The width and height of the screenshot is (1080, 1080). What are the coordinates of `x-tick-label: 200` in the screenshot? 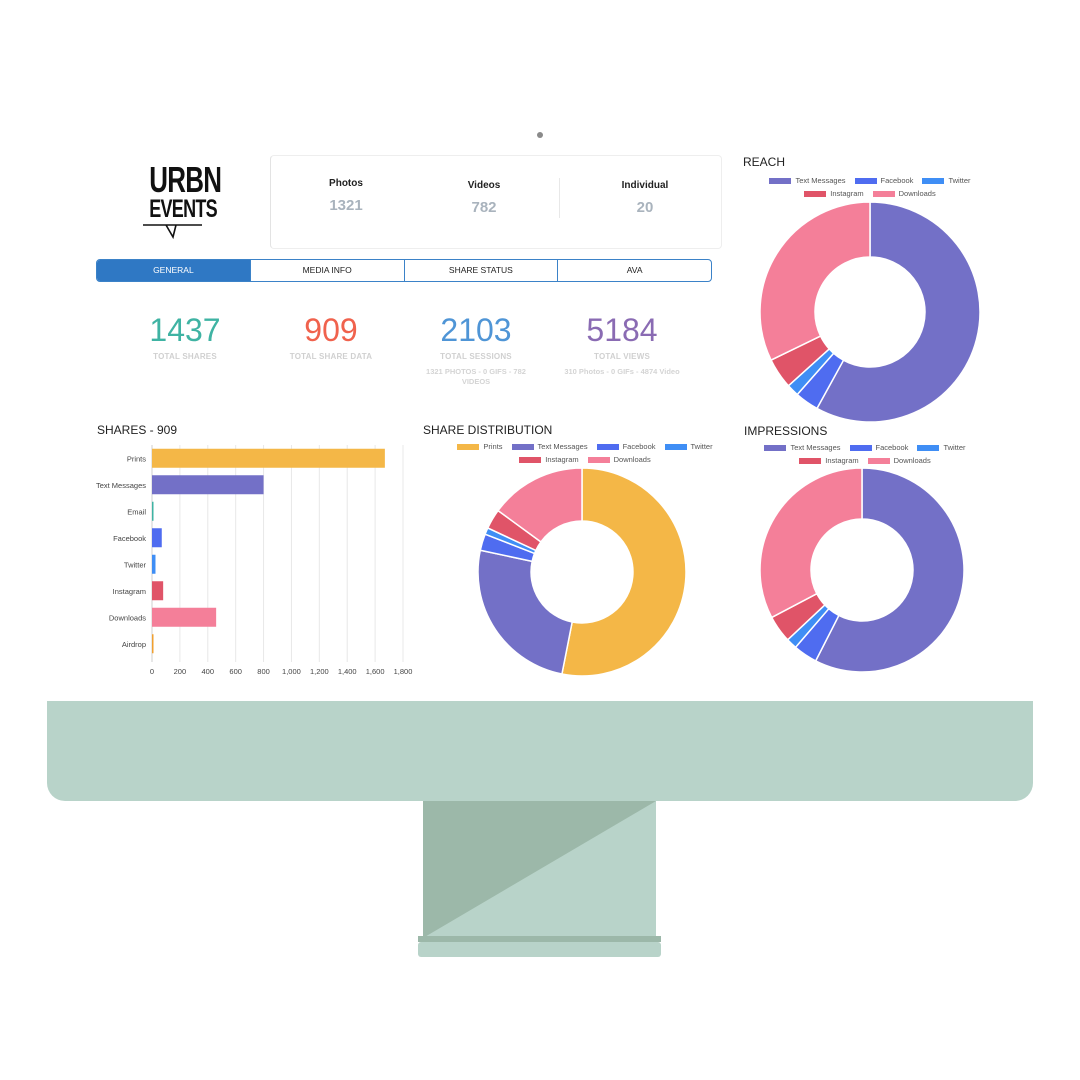 It's located at (180, 671).